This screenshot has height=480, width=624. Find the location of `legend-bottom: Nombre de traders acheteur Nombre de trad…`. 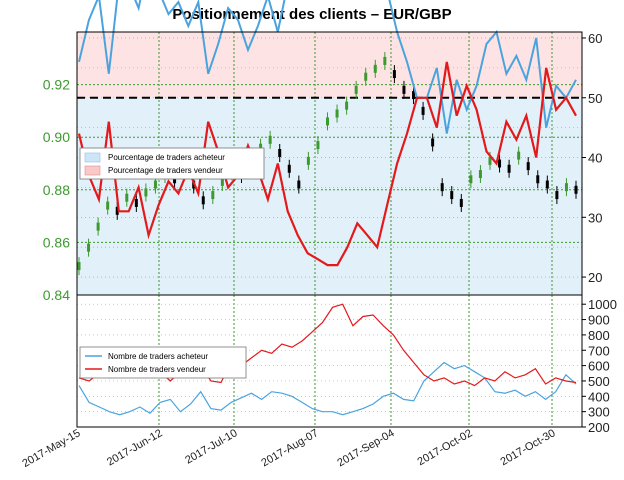

legend-bottom: Nombre de traders acheteur Nombre de trad… is located at coordinates (163, 362).